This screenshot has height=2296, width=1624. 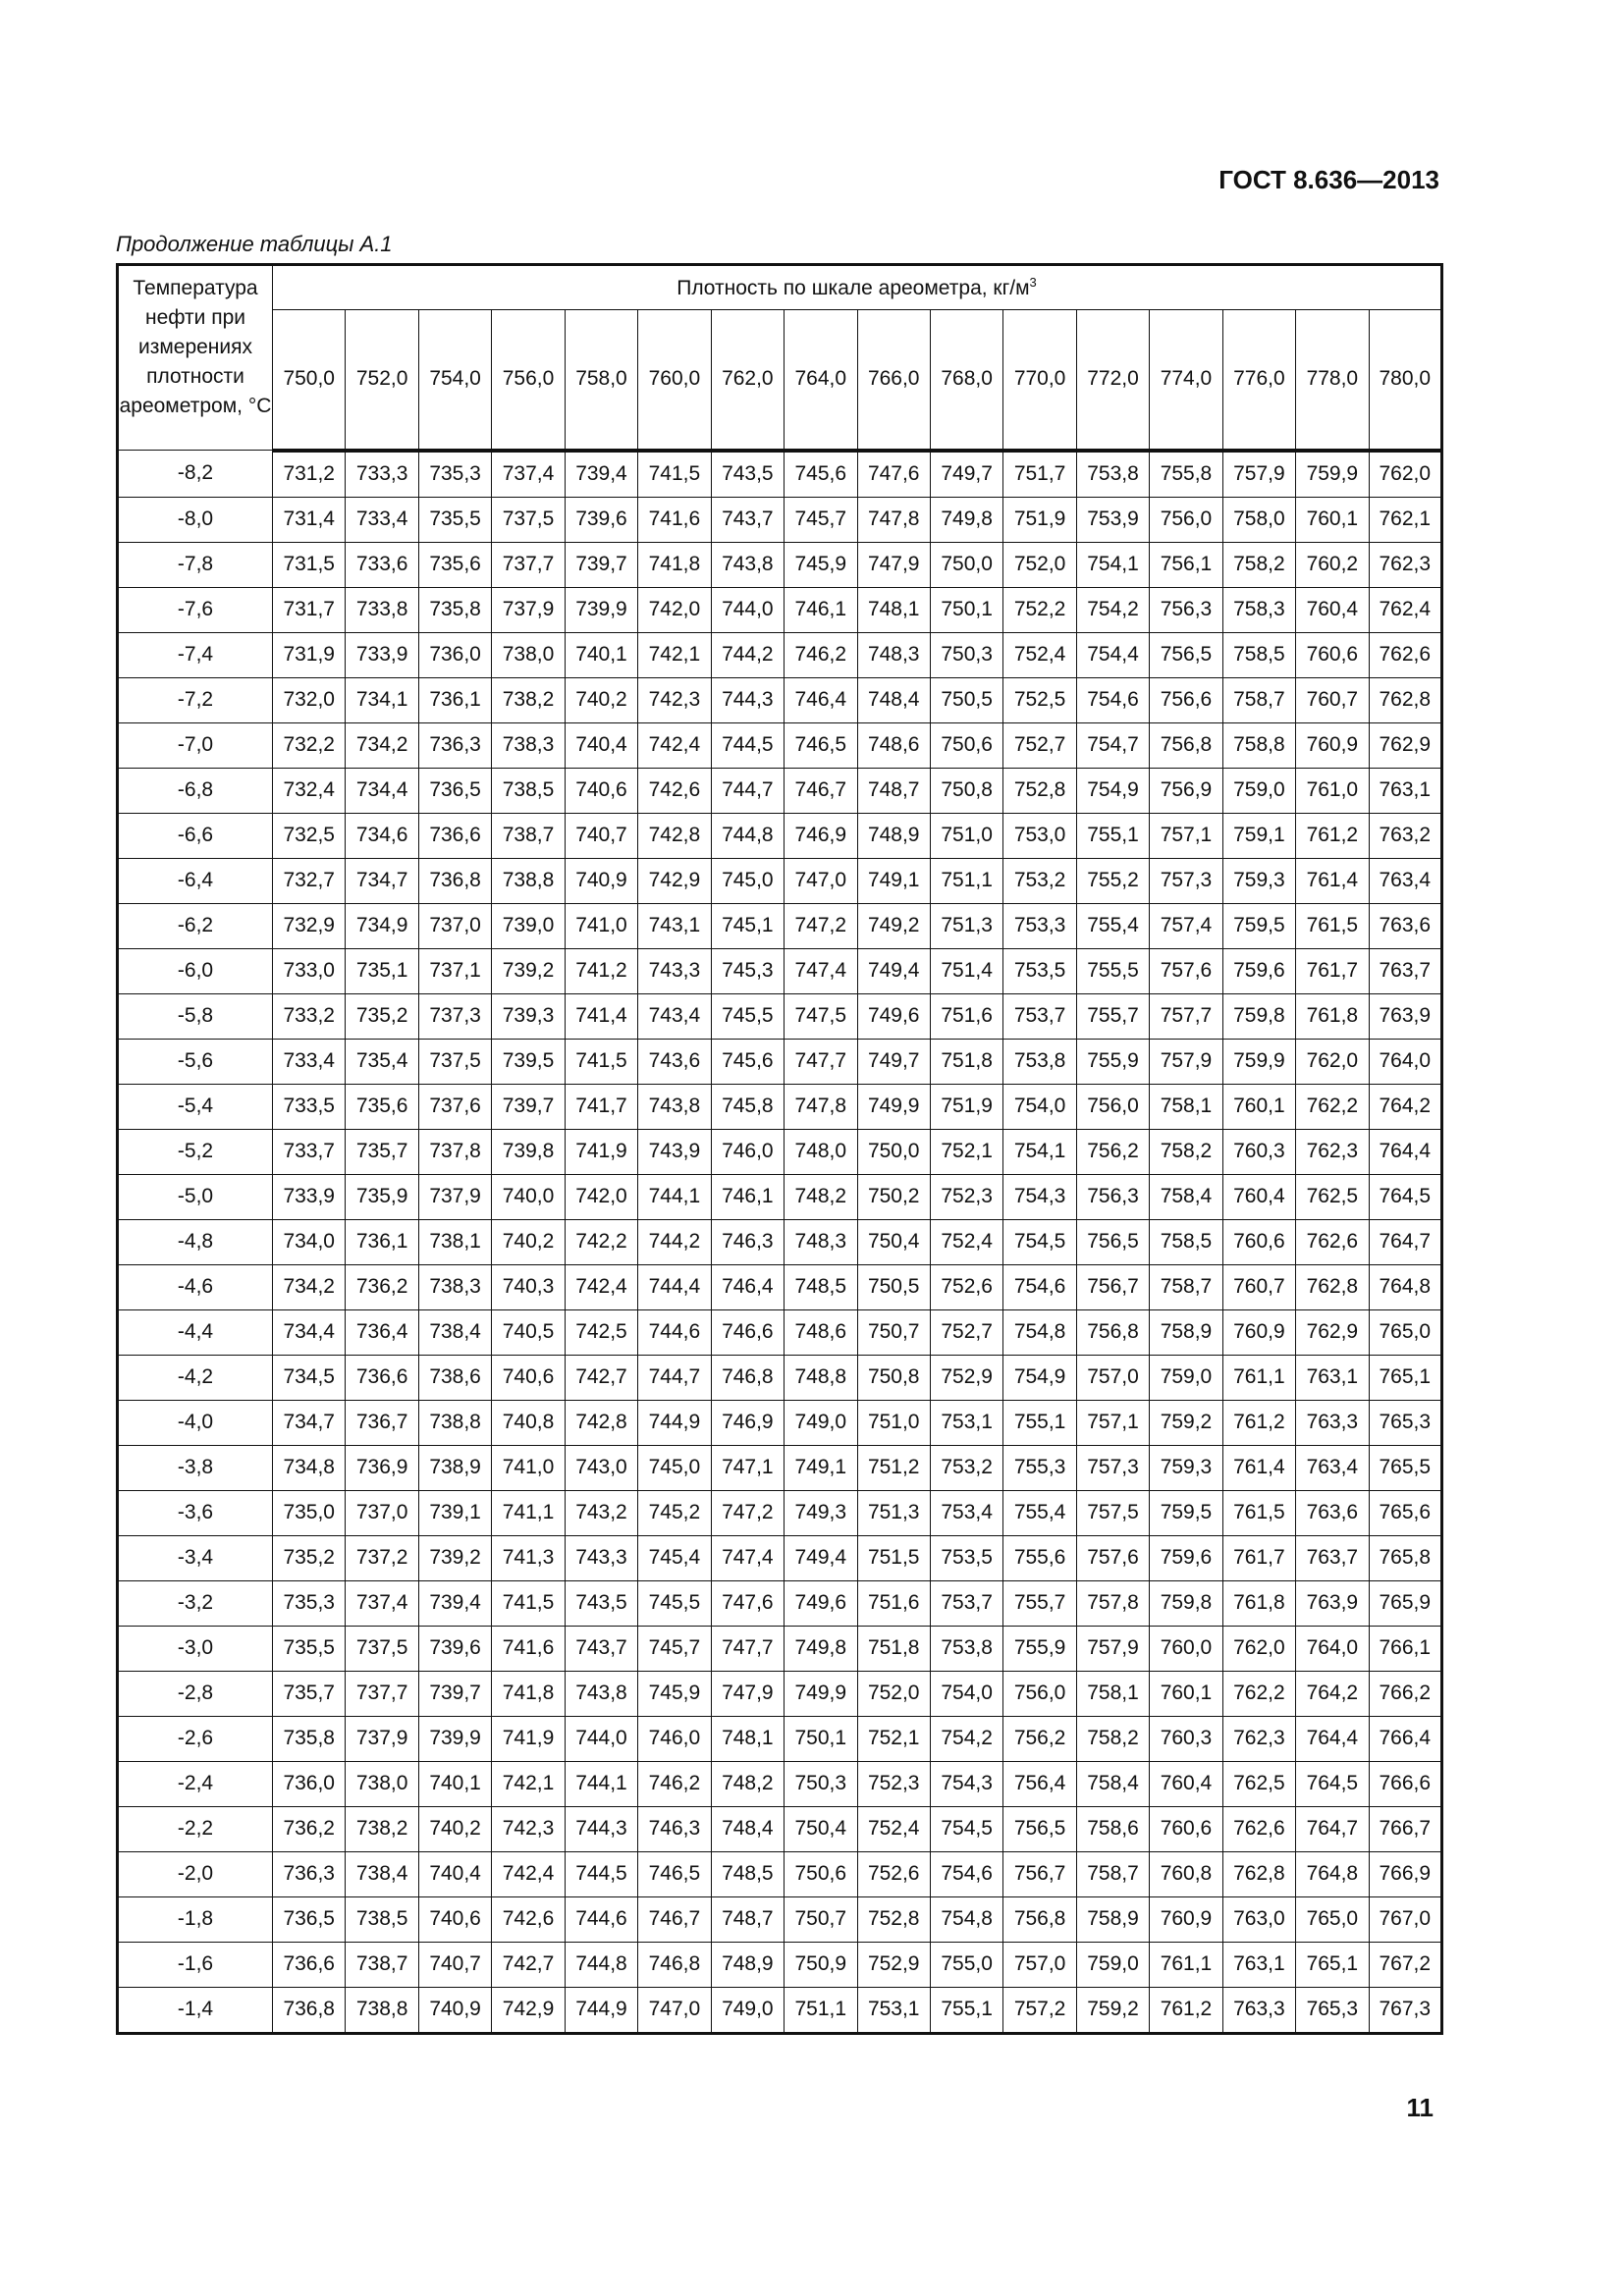 I want to click on density-cell: 760,0, so click(x=1186, y=1648).